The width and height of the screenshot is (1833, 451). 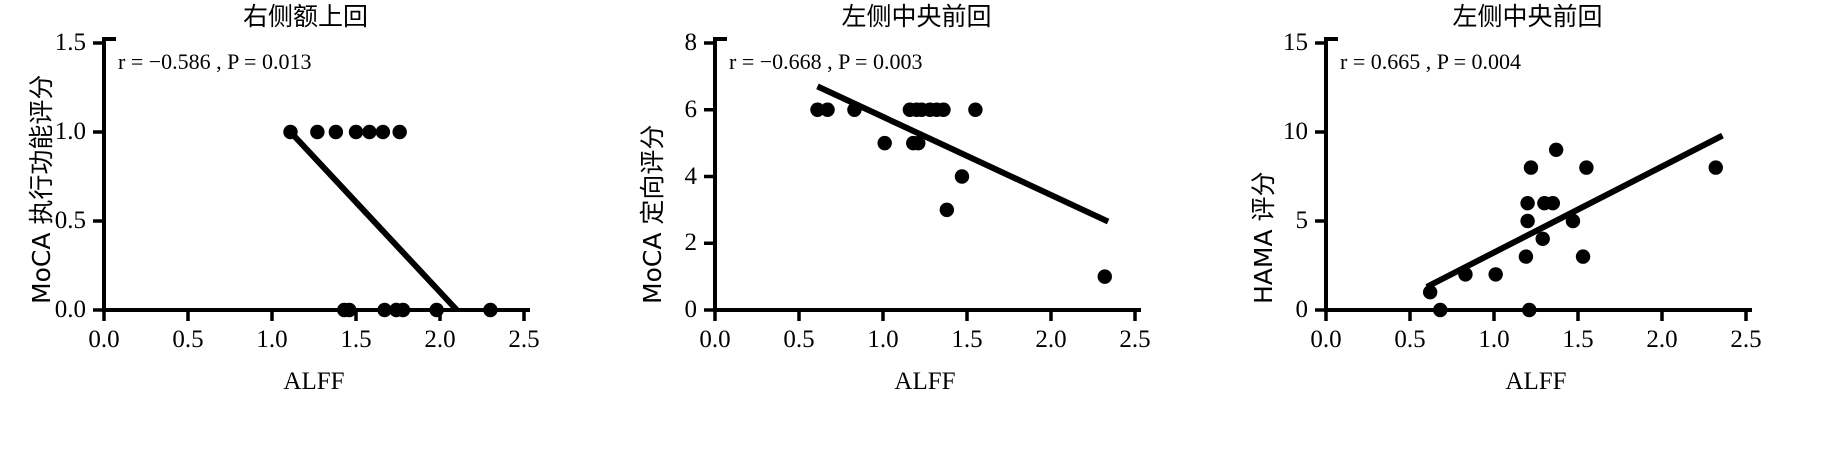 I want to click on y-tick-label: 15, so click(x=1295, y=42).